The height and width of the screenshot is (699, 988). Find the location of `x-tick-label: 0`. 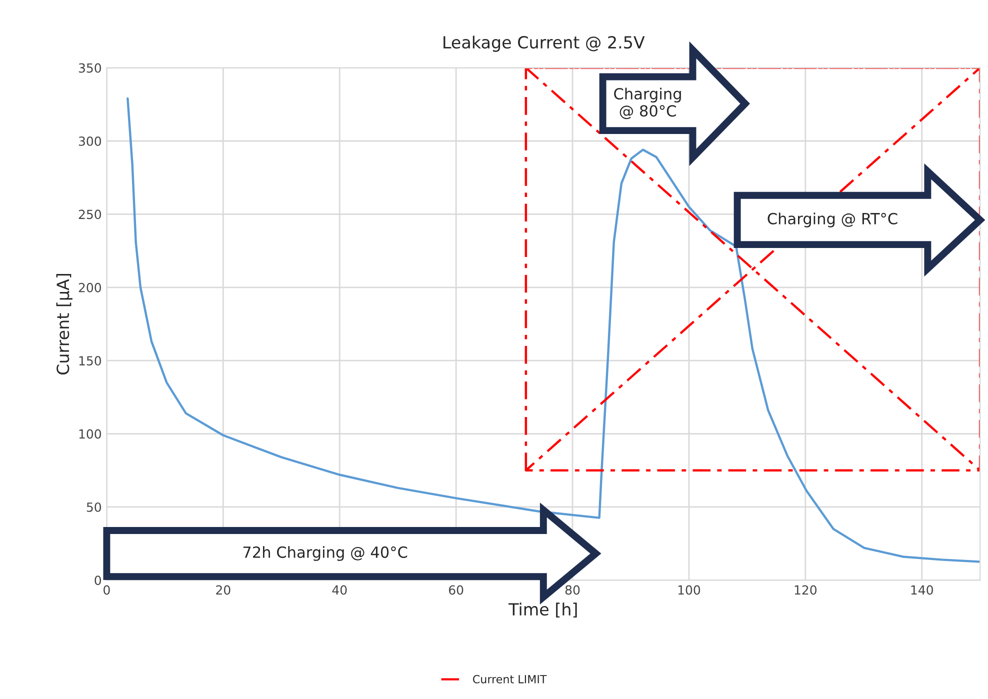

x-tick-label: 0 is located at coordinates (107, 590).